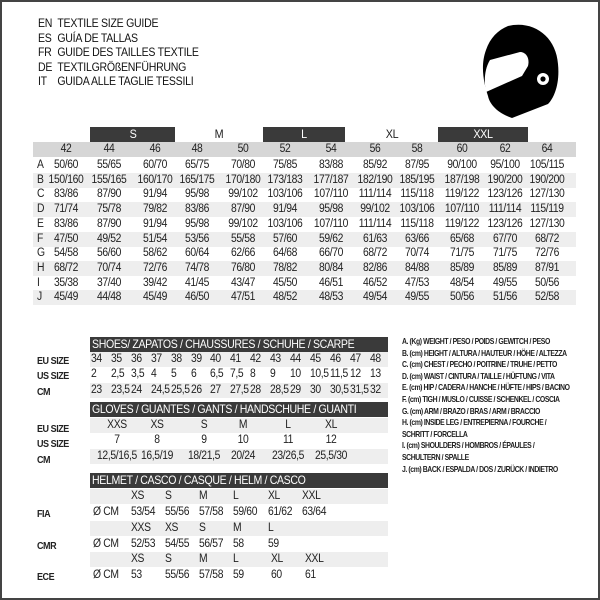  I want to click on table-cell: 38, so click(176, 359).